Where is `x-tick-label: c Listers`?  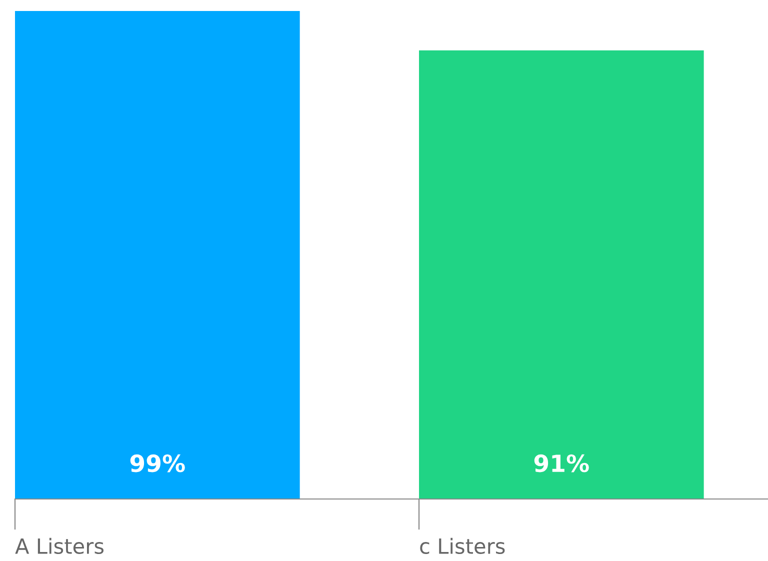 x-tick-label: c Listers is located at coordinates (462, 546).